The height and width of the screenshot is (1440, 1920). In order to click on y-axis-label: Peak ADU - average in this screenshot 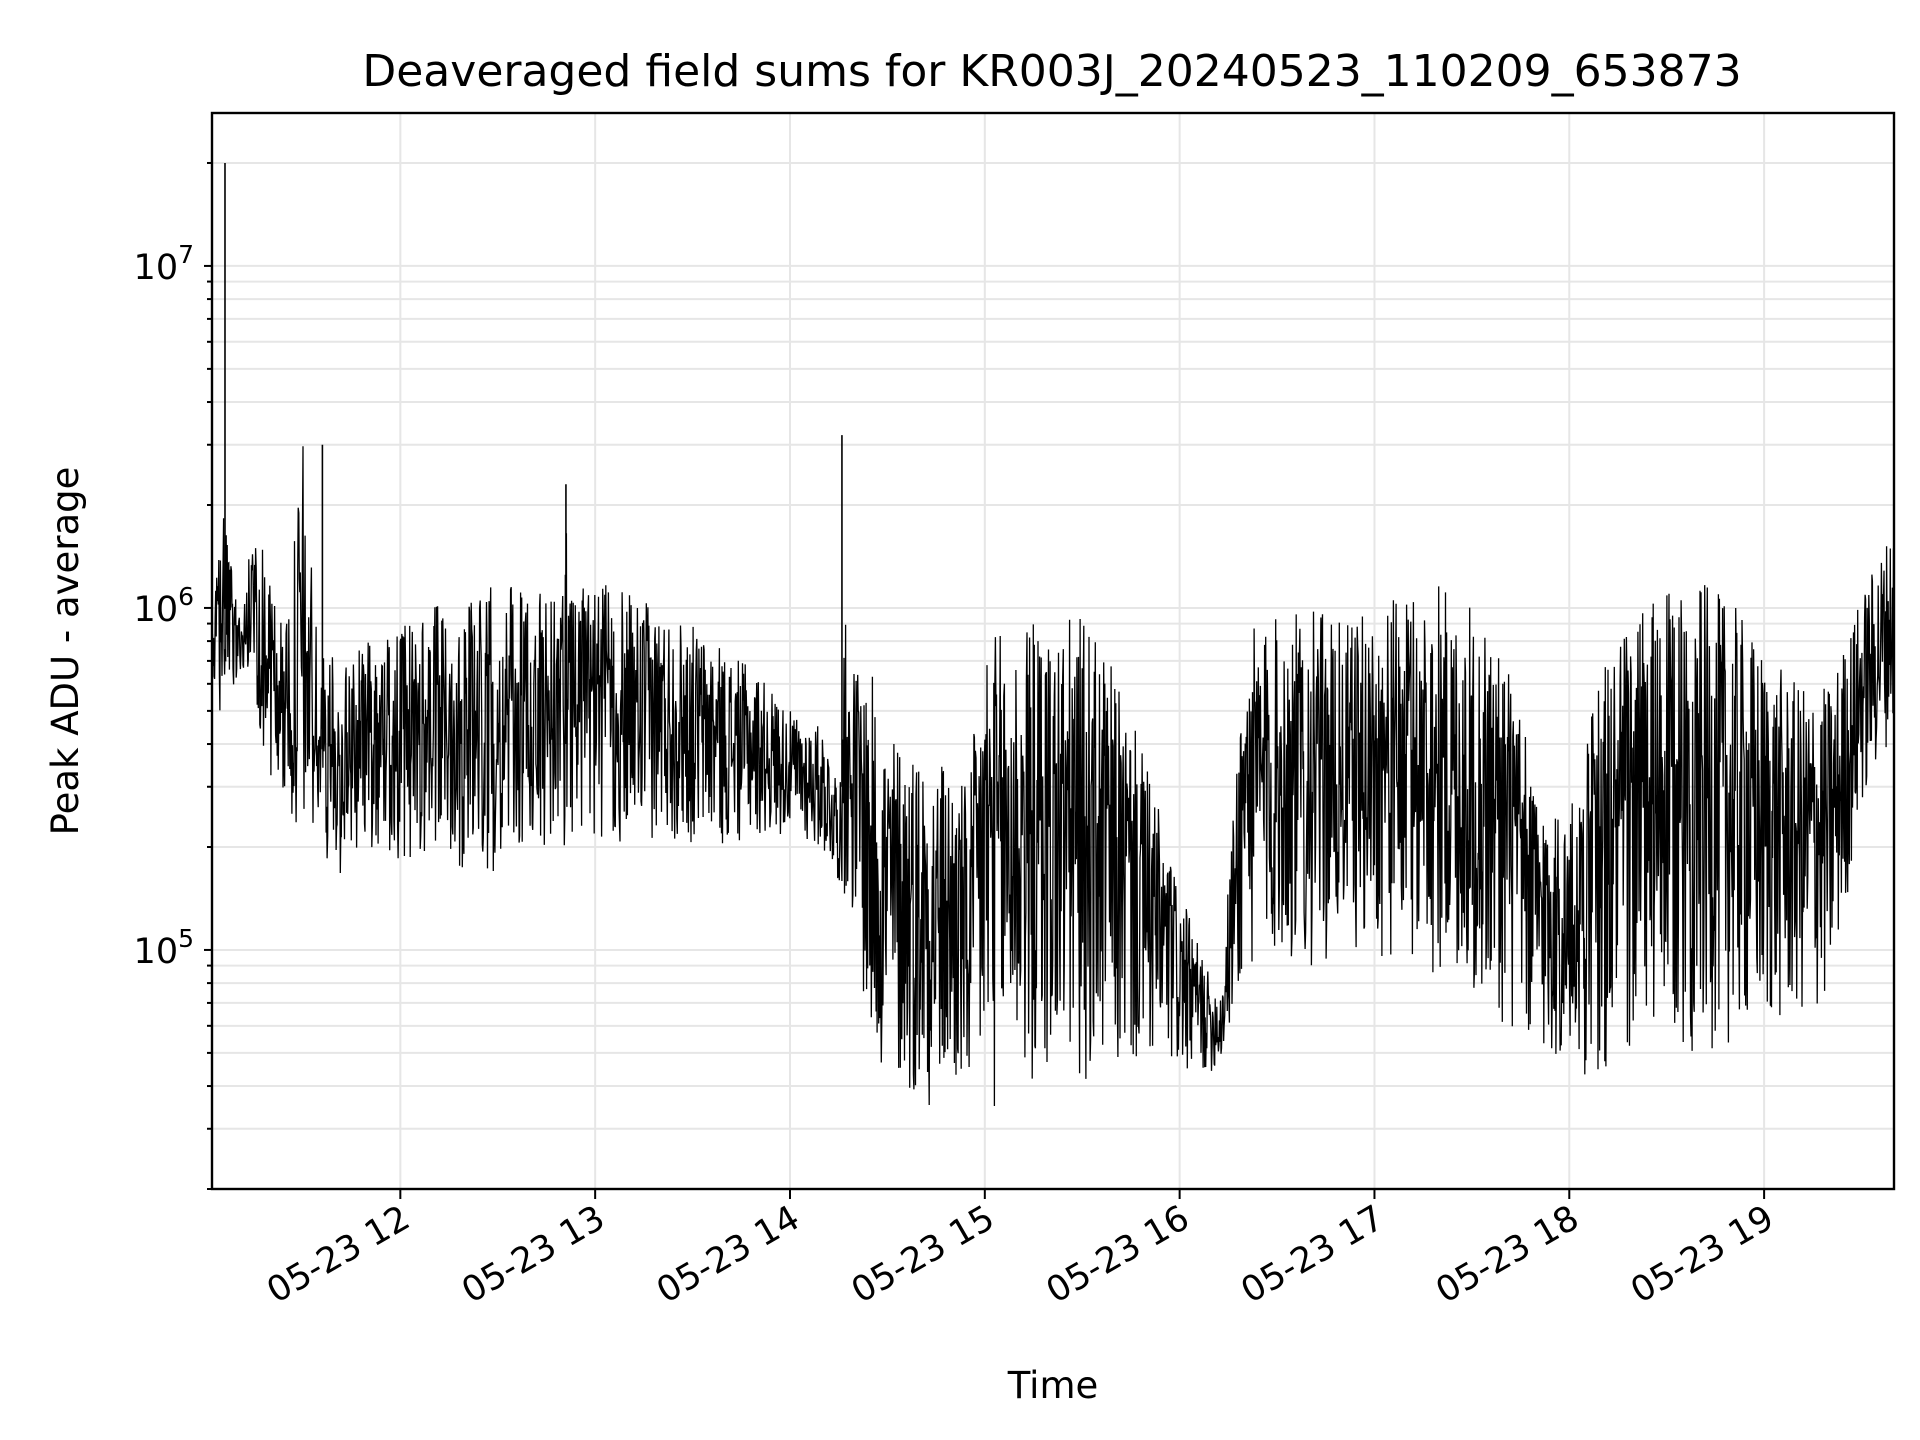, I will do `click(65, 651)`.